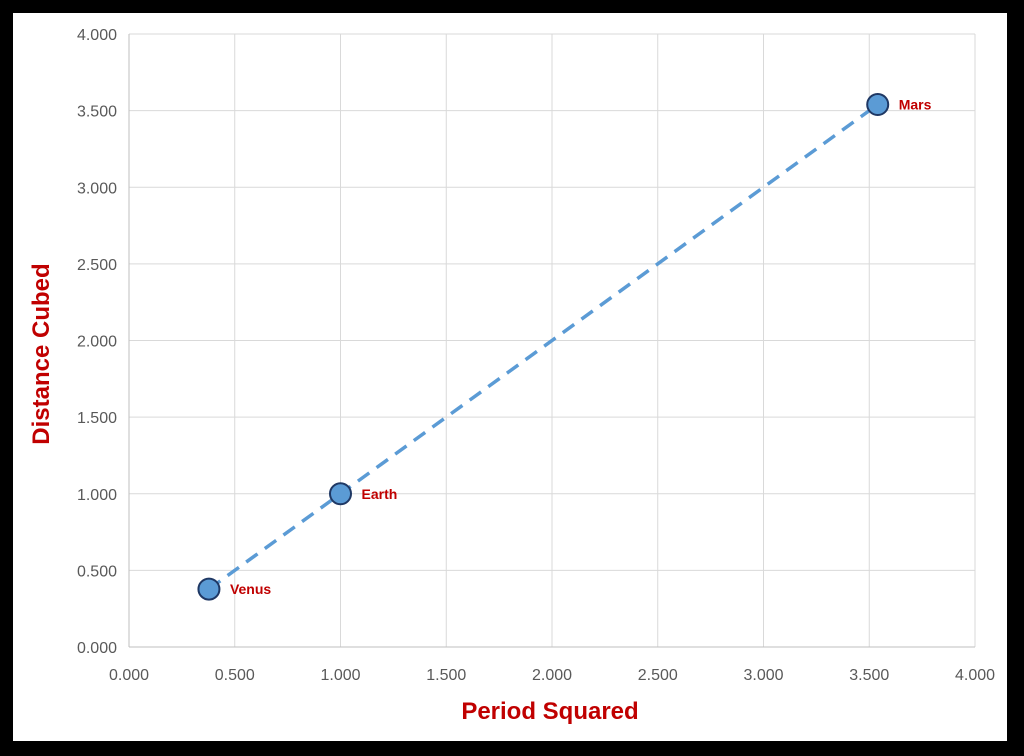  I want to click on y-tick-label: 0.500, so click(97, 571).